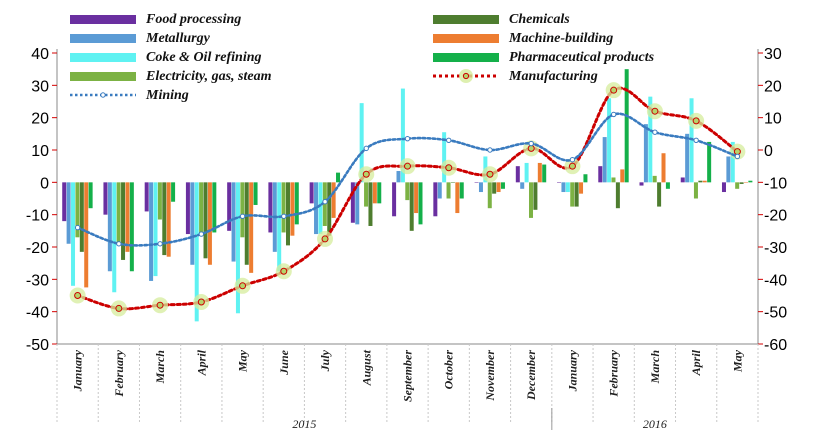 The width and height of the screenshot is (814, 430). What do you see at coordinates (103, 95) in the screenshot?
I see `legend-marker` at bounding box center [103, 95].